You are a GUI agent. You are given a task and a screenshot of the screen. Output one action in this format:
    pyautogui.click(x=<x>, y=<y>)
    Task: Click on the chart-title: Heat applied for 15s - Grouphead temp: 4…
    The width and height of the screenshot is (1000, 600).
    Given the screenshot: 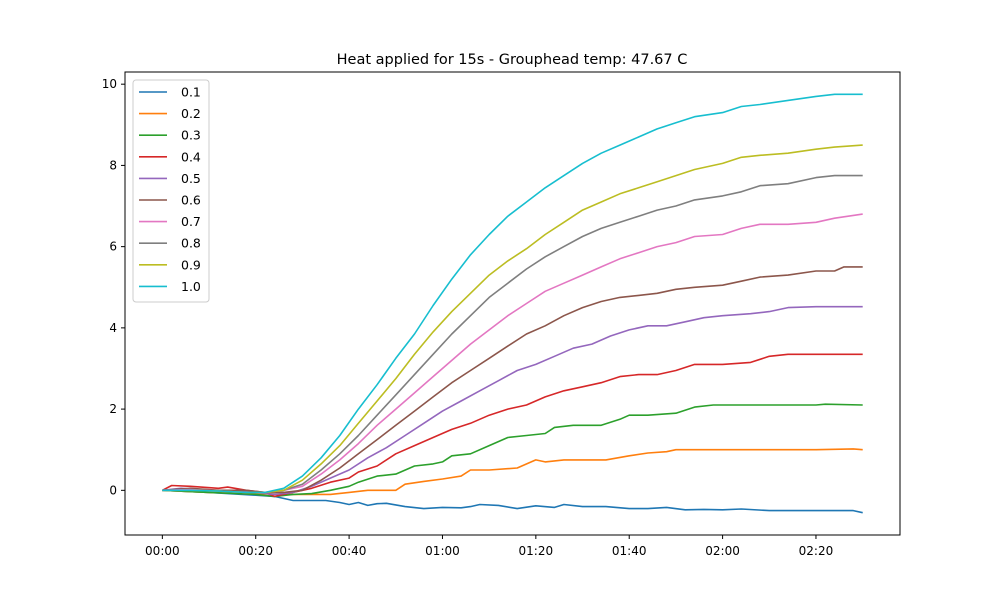 What is the action you would take?
    pyautogui.click(x=512, y=60)
    